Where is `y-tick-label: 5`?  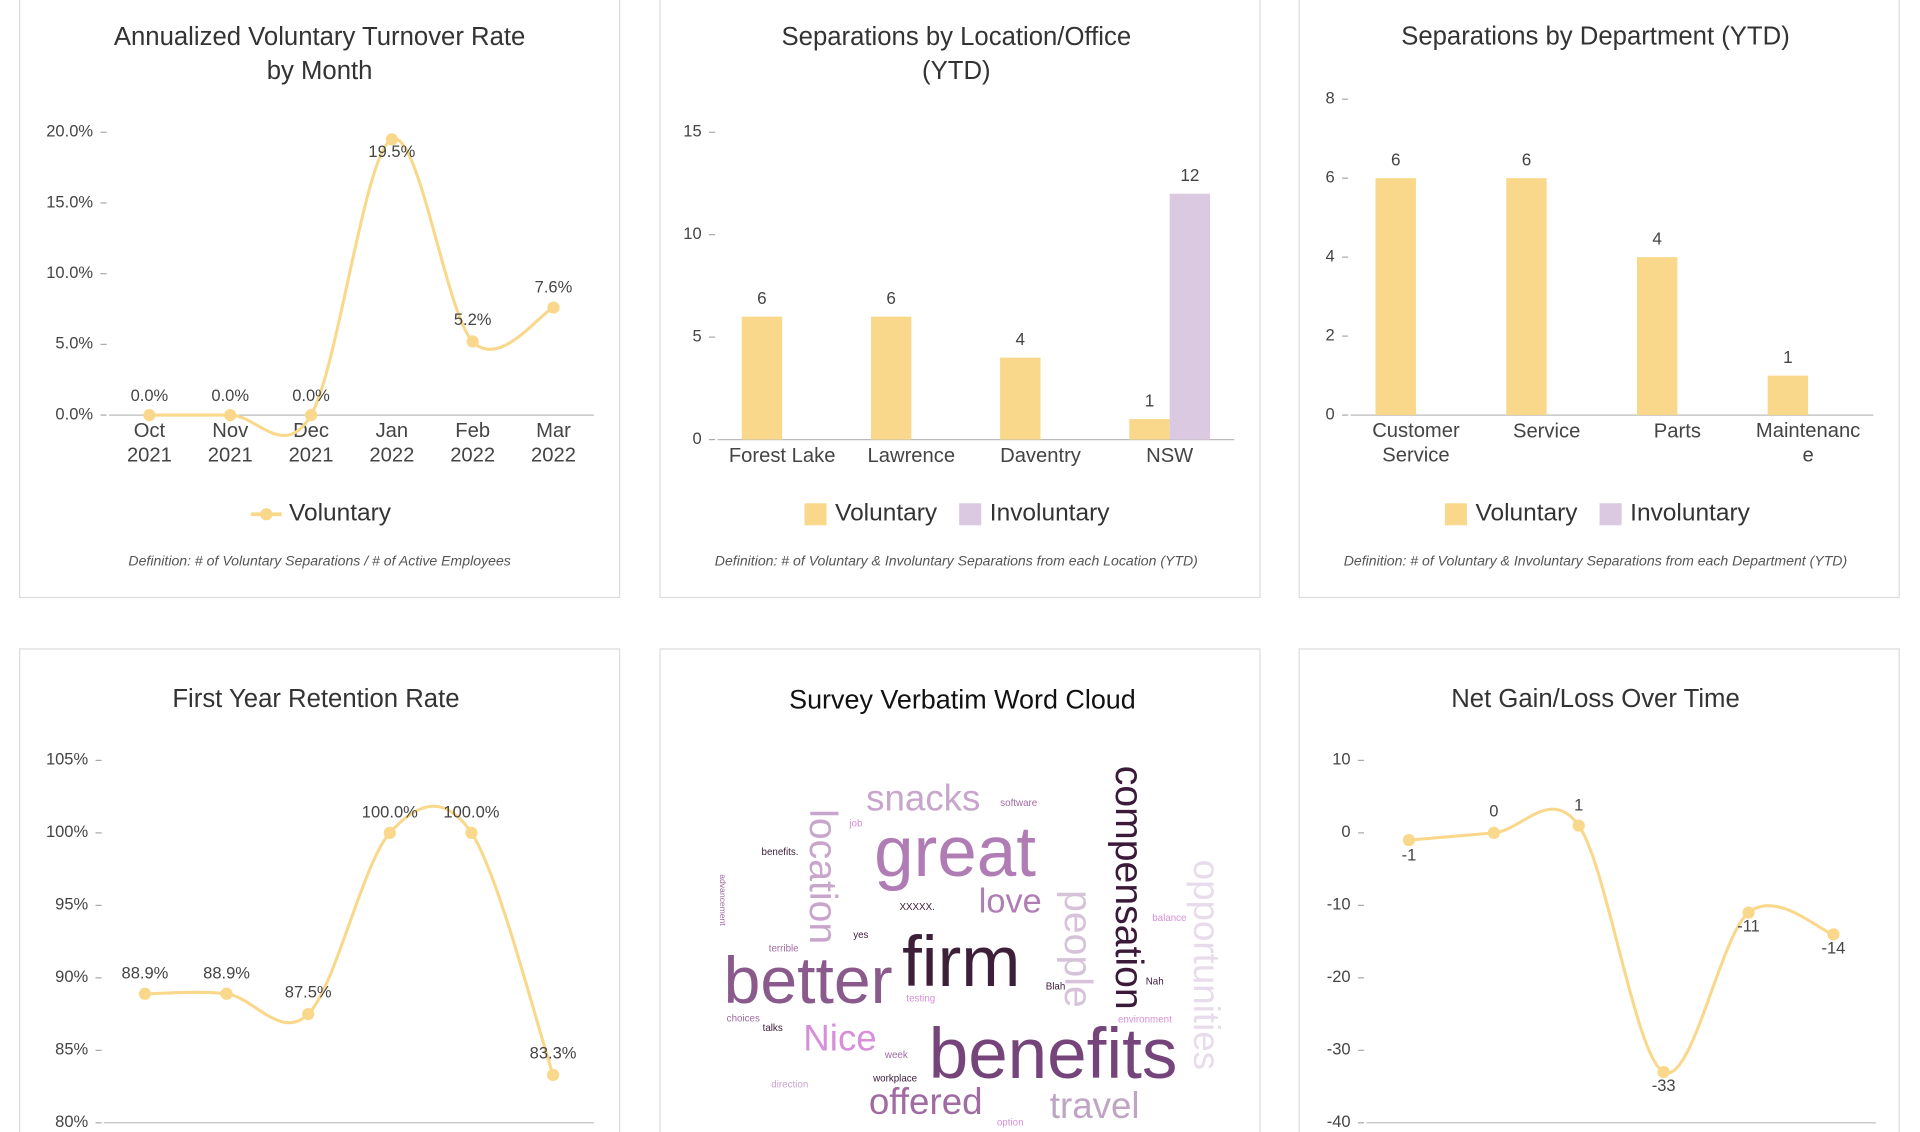 y-tick-label: 5 is located at coordinates (696, 335).